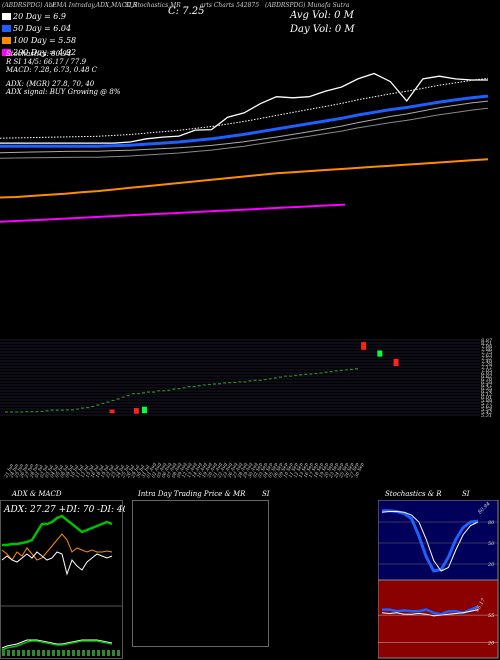  What do you see at coordinates (438, 619) in the screenshot?
I see `rsi-area` at bounding box center [438, 619].